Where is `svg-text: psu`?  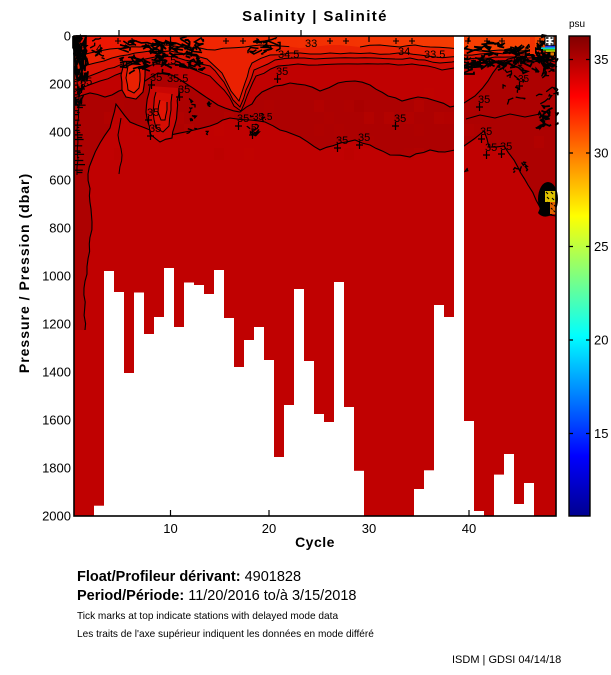
svg-text: psu is located at coordinates (577, 24).